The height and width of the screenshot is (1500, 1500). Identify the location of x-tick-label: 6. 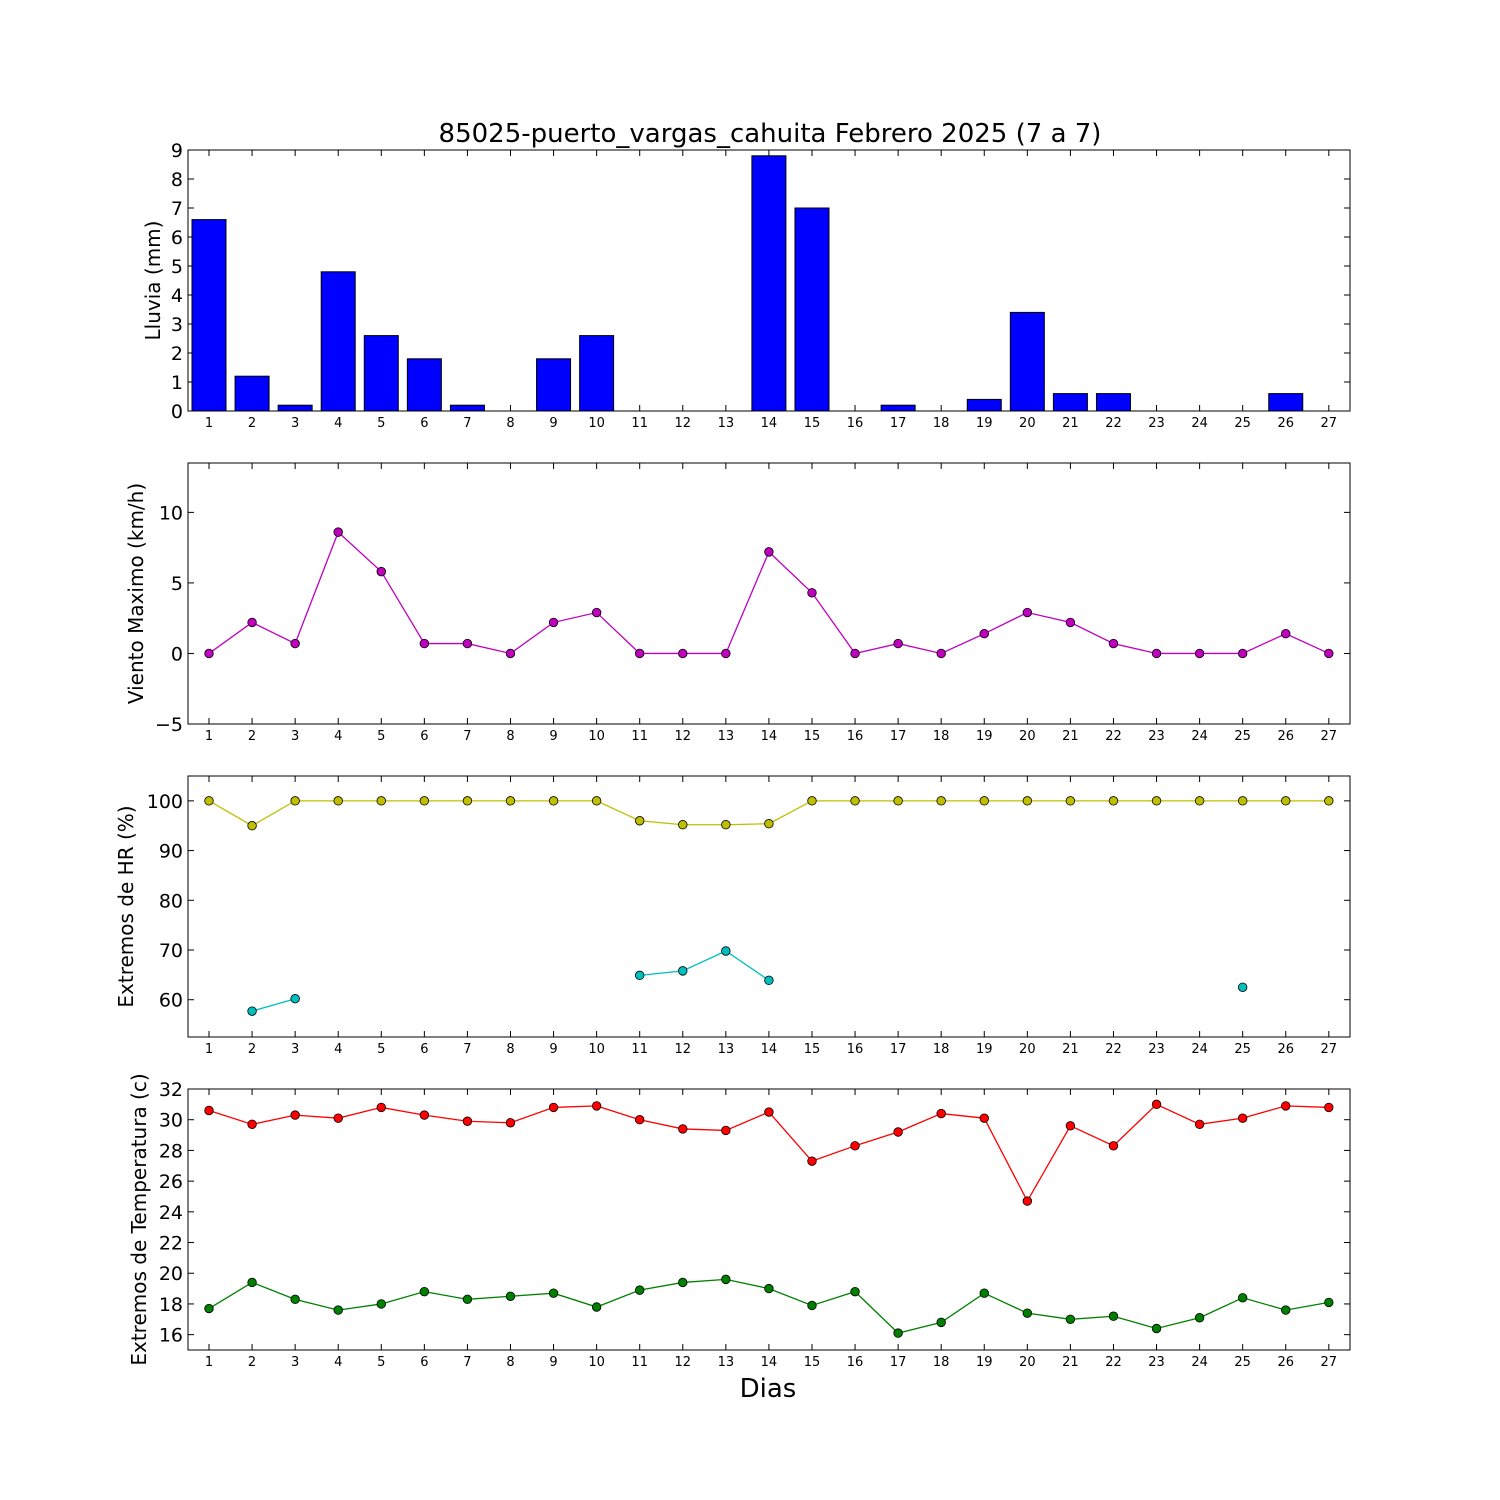
(424, 1362).